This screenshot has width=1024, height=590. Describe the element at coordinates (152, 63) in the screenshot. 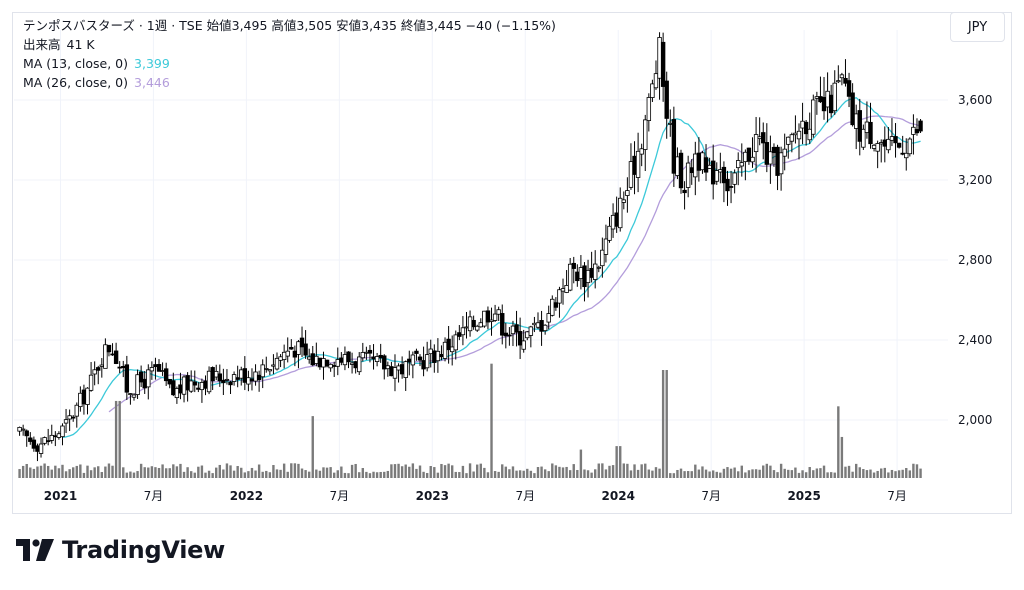

I see `ma13-value: 3,399` at that location.